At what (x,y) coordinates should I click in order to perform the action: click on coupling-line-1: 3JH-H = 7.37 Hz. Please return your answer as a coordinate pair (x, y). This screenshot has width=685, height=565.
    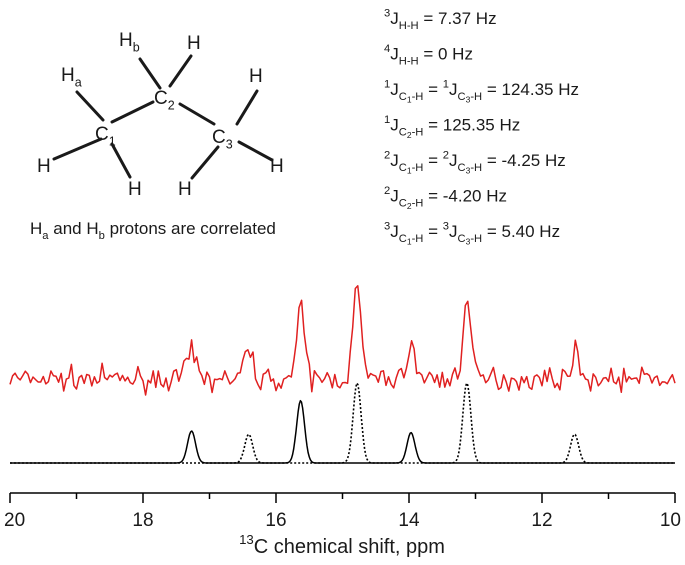
    Looking at the image, I should click on (440, 19).